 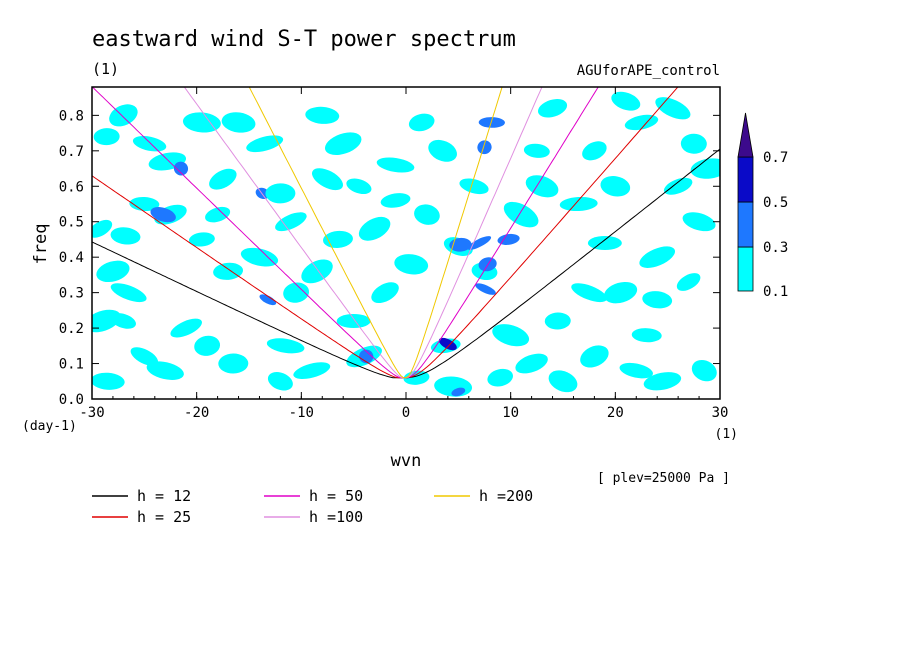 What do you see at coordinates (312, 506) in the screenshot?
I see `legend: h = 12 h = 25 h = 50 h =100 h =200` at bounding box center [312, 506].